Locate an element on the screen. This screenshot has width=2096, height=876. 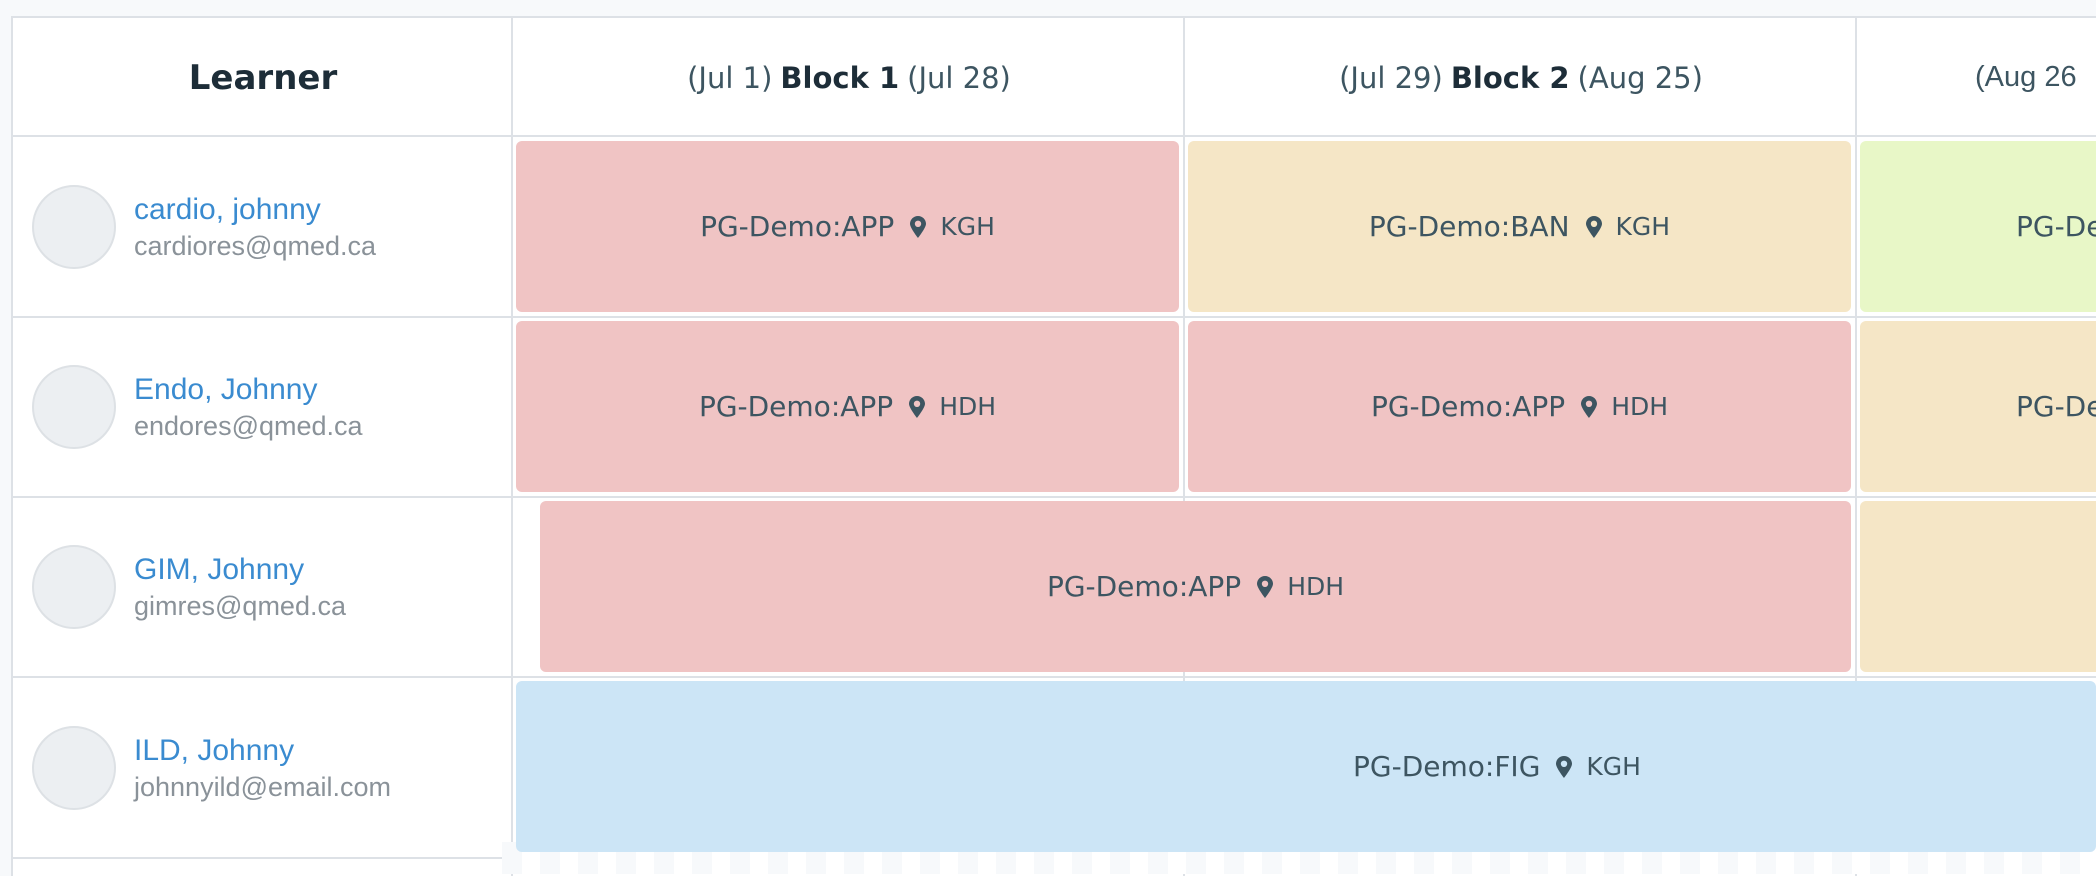
learner-row: GIM, Johnny gimres@qmed.ca is located at coordinates (263, 587).